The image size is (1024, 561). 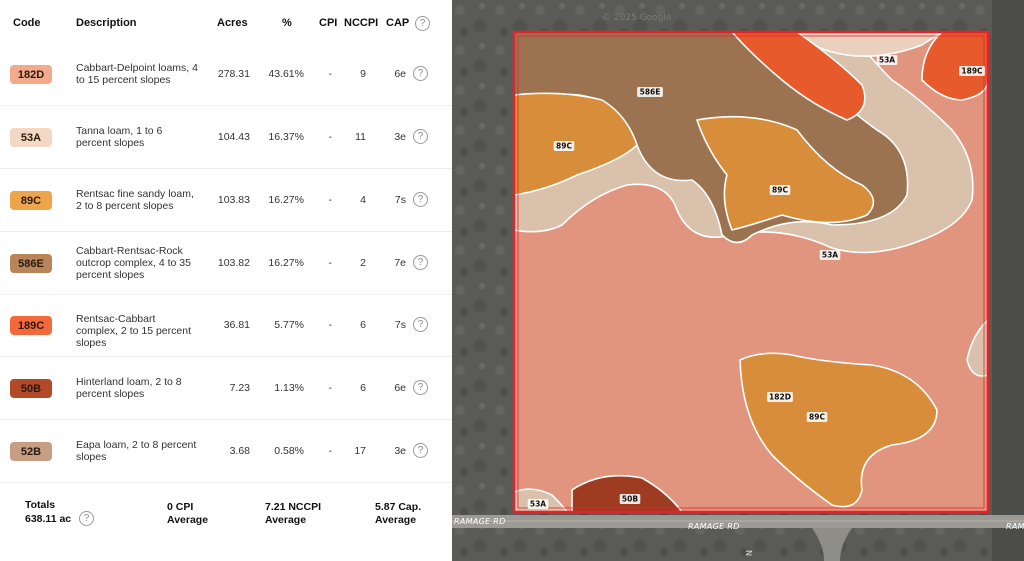 What do you see at coordinates (838, 430) in the screenshot?
I see `soil-polygon-89C-south` at bounding box center [838, 430].